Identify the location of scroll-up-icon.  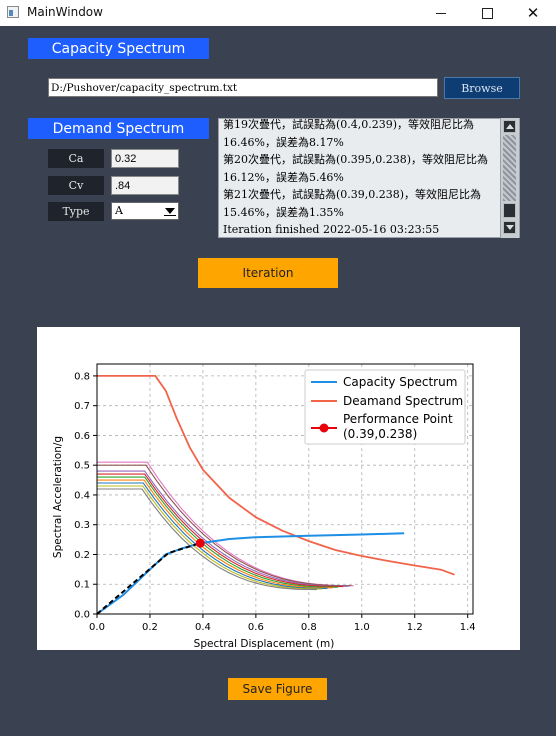
(509, 126).